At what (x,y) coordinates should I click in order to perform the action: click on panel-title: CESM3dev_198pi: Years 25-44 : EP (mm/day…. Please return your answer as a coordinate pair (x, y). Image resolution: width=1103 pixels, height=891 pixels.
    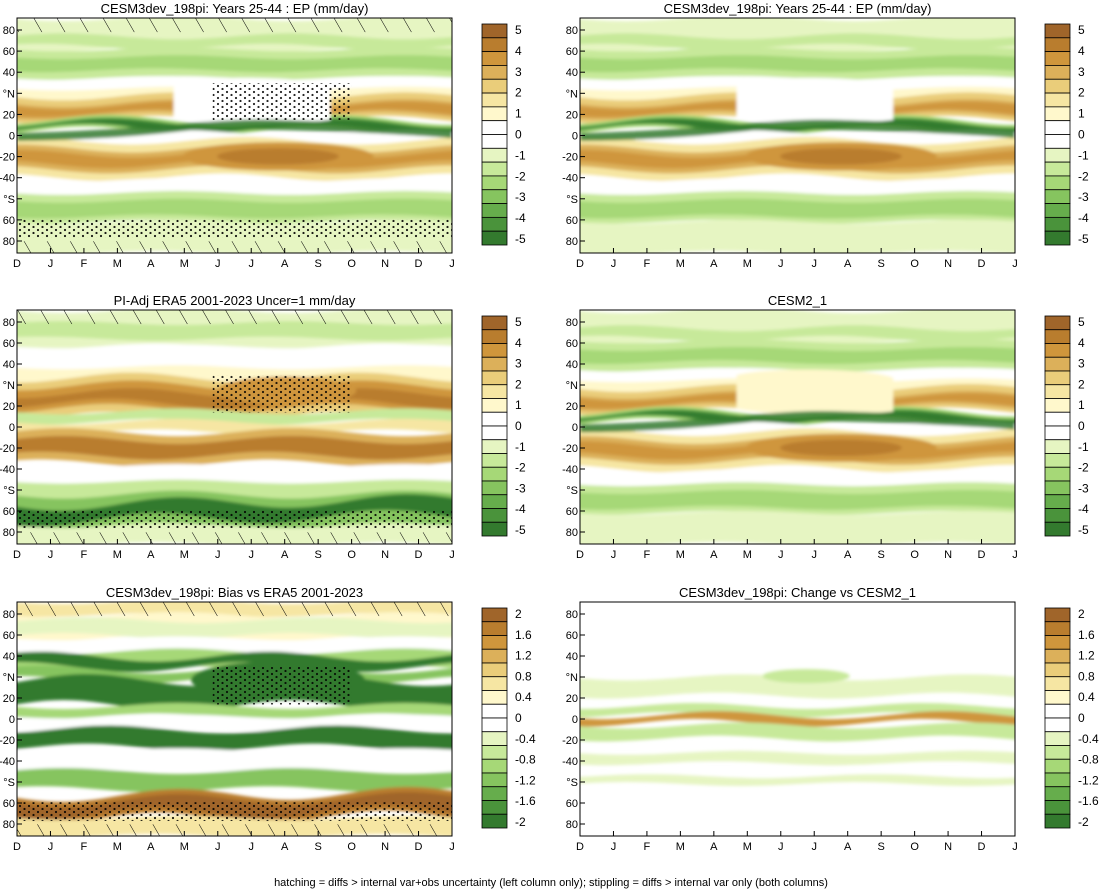
    Looking at the image, I should click on (235, 8).